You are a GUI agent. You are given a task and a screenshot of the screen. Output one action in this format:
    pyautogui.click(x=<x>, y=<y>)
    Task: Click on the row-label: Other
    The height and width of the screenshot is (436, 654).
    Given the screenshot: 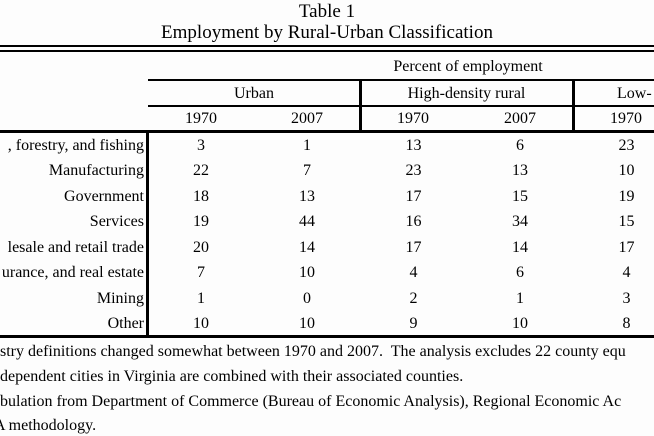 What is the action you would take?
    pyautogui.click(x=125, y=323)
    